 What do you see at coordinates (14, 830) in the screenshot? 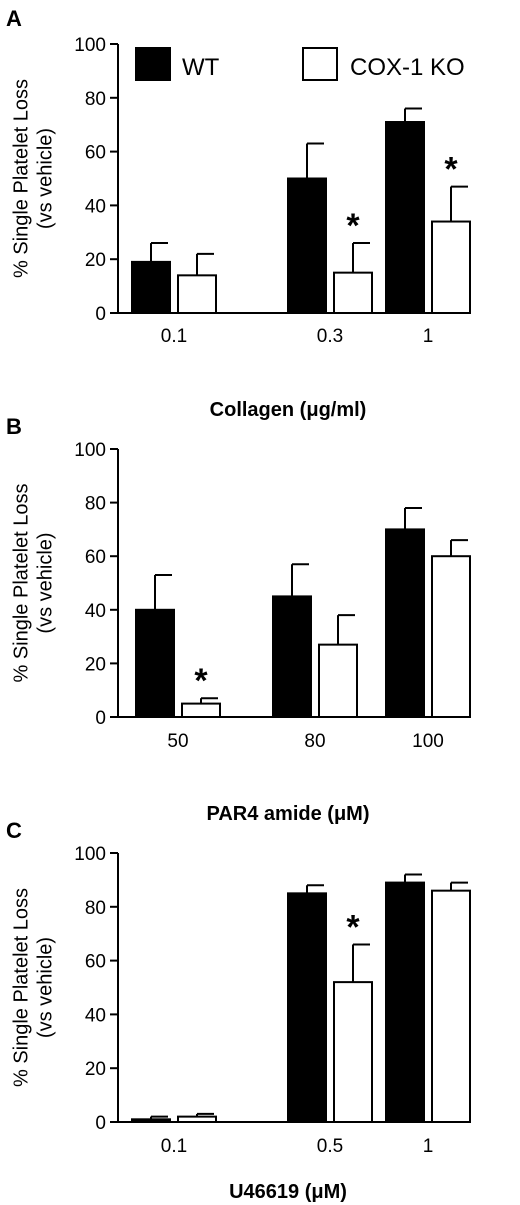
I see `panel-label: C` at bounding box center [14, 830].